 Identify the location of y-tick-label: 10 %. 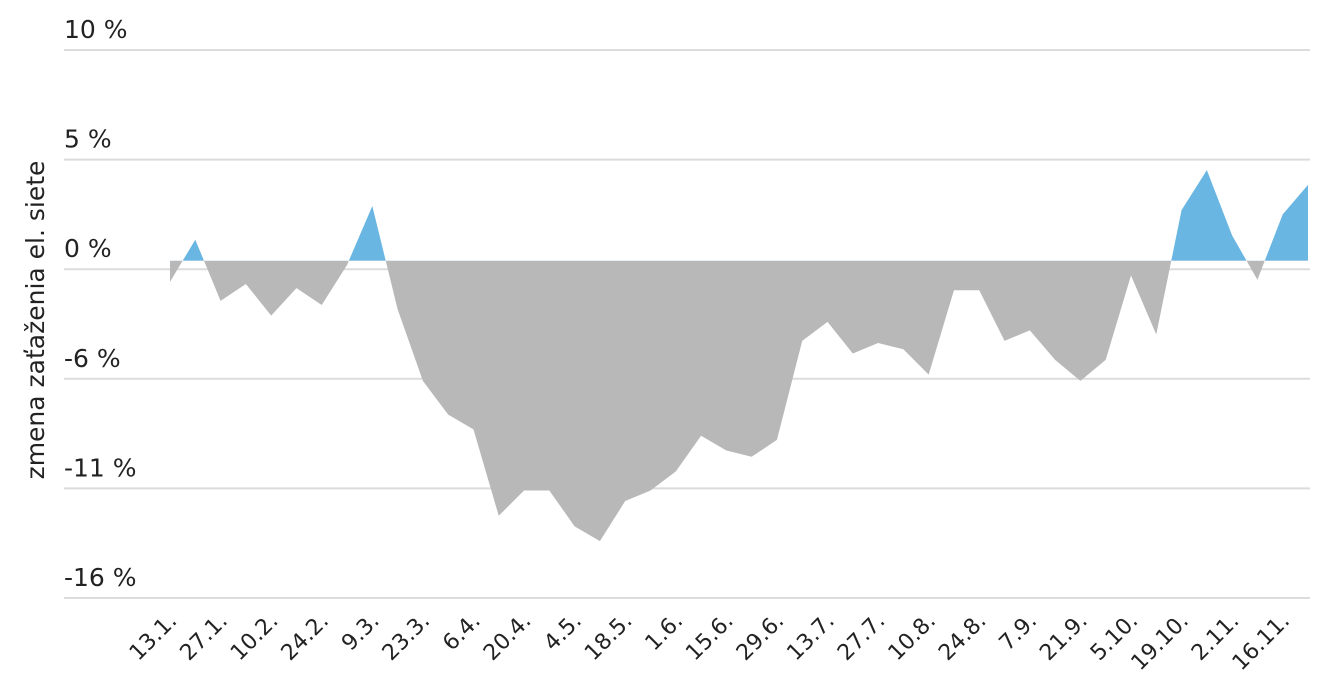
(96, 29).